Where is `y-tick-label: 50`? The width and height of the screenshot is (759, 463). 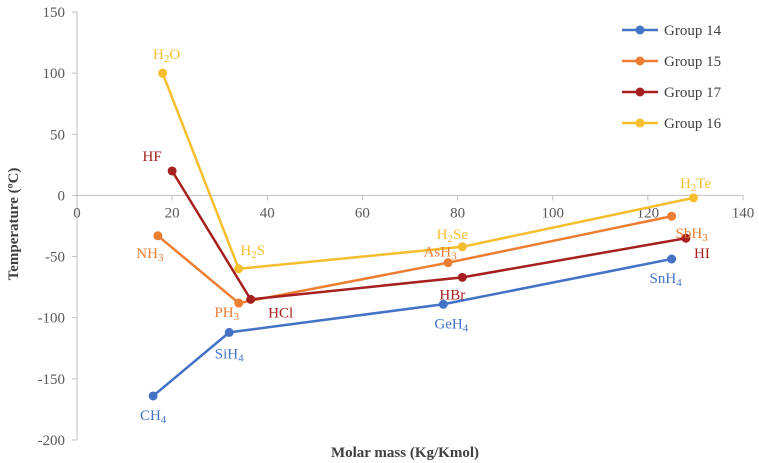
y-tick-label: 50 is located at coordinates (57, 135).